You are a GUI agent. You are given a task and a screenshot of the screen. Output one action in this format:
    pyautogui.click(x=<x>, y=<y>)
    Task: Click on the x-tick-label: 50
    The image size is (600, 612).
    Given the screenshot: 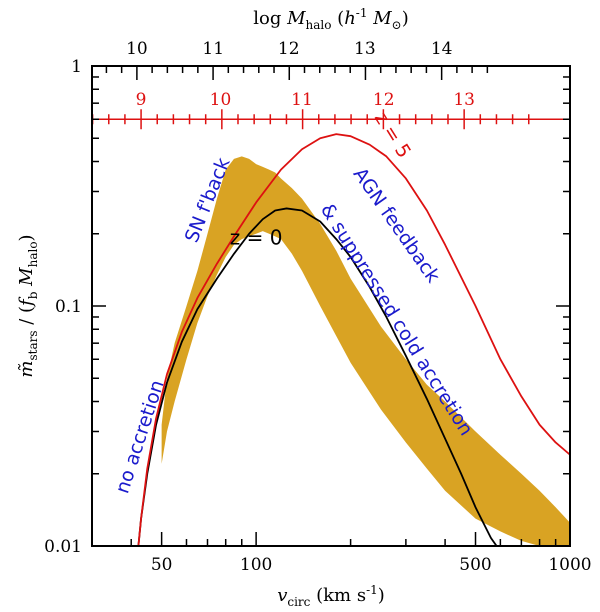 What is the action you would take?
    pyautogui.click(x=162, y=565)
    